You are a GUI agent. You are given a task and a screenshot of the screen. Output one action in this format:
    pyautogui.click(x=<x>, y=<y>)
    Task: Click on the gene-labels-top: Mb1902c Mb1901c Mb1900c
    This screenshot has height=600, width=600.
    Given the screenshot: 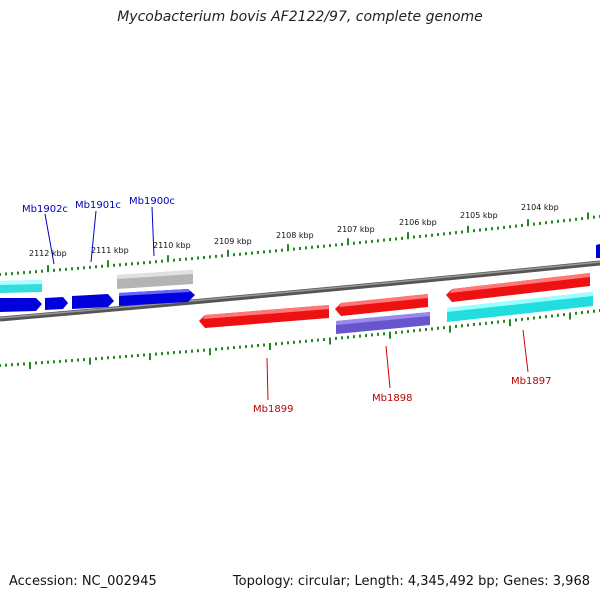 What is the action you would take?
    pyautogui.click(x=98, y=205)
    